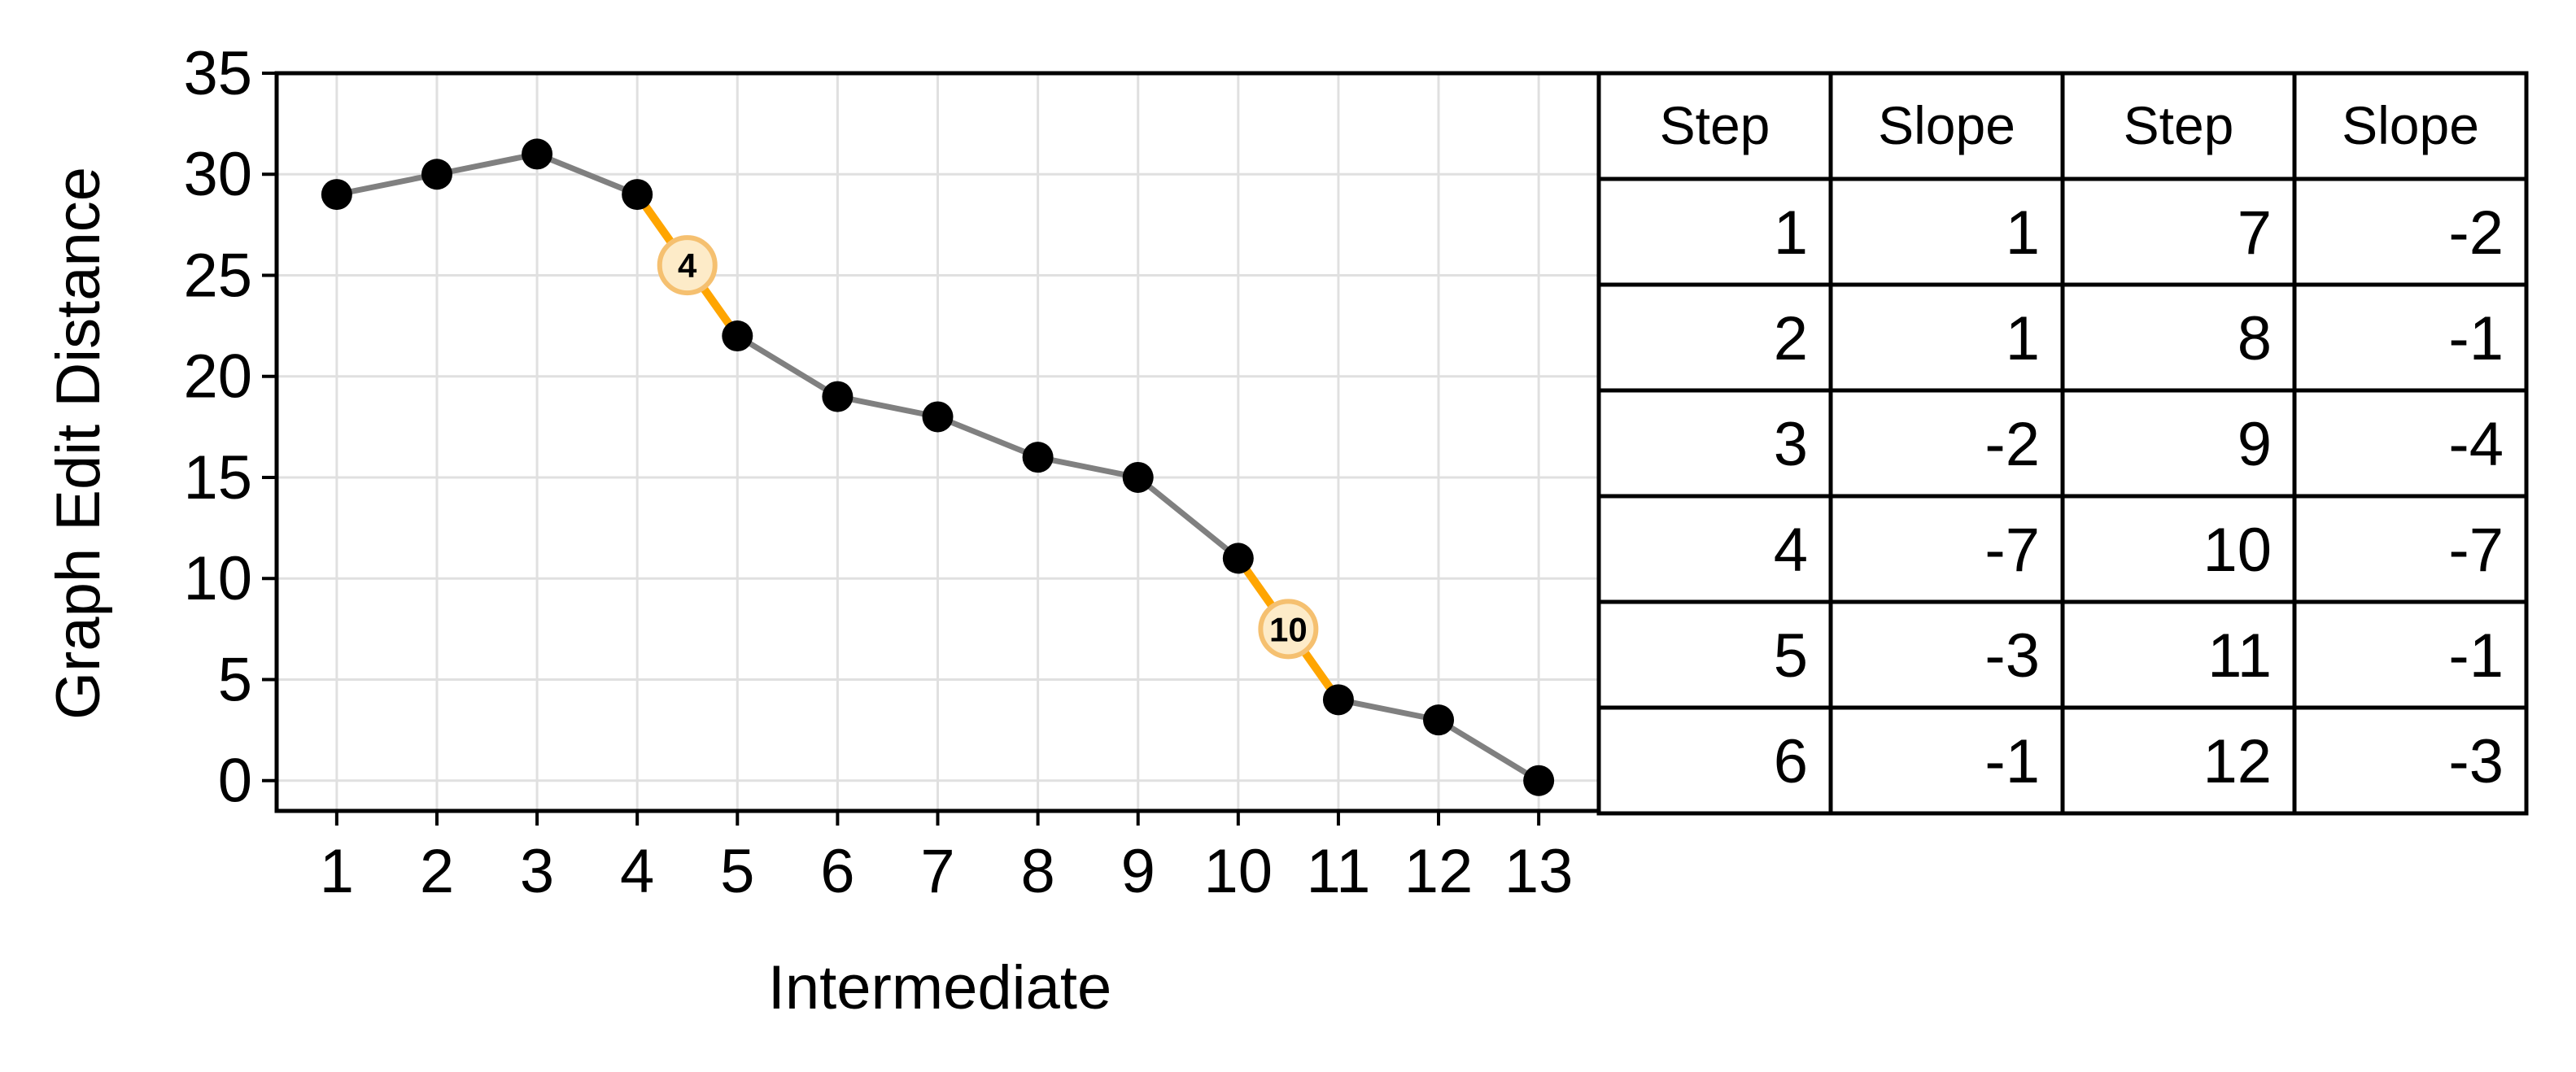 This screenshot has height=1072, width=2576. Describe the element at coordinates (2255, 339) in the screenshot. I see `table-cell: 8` at that location.